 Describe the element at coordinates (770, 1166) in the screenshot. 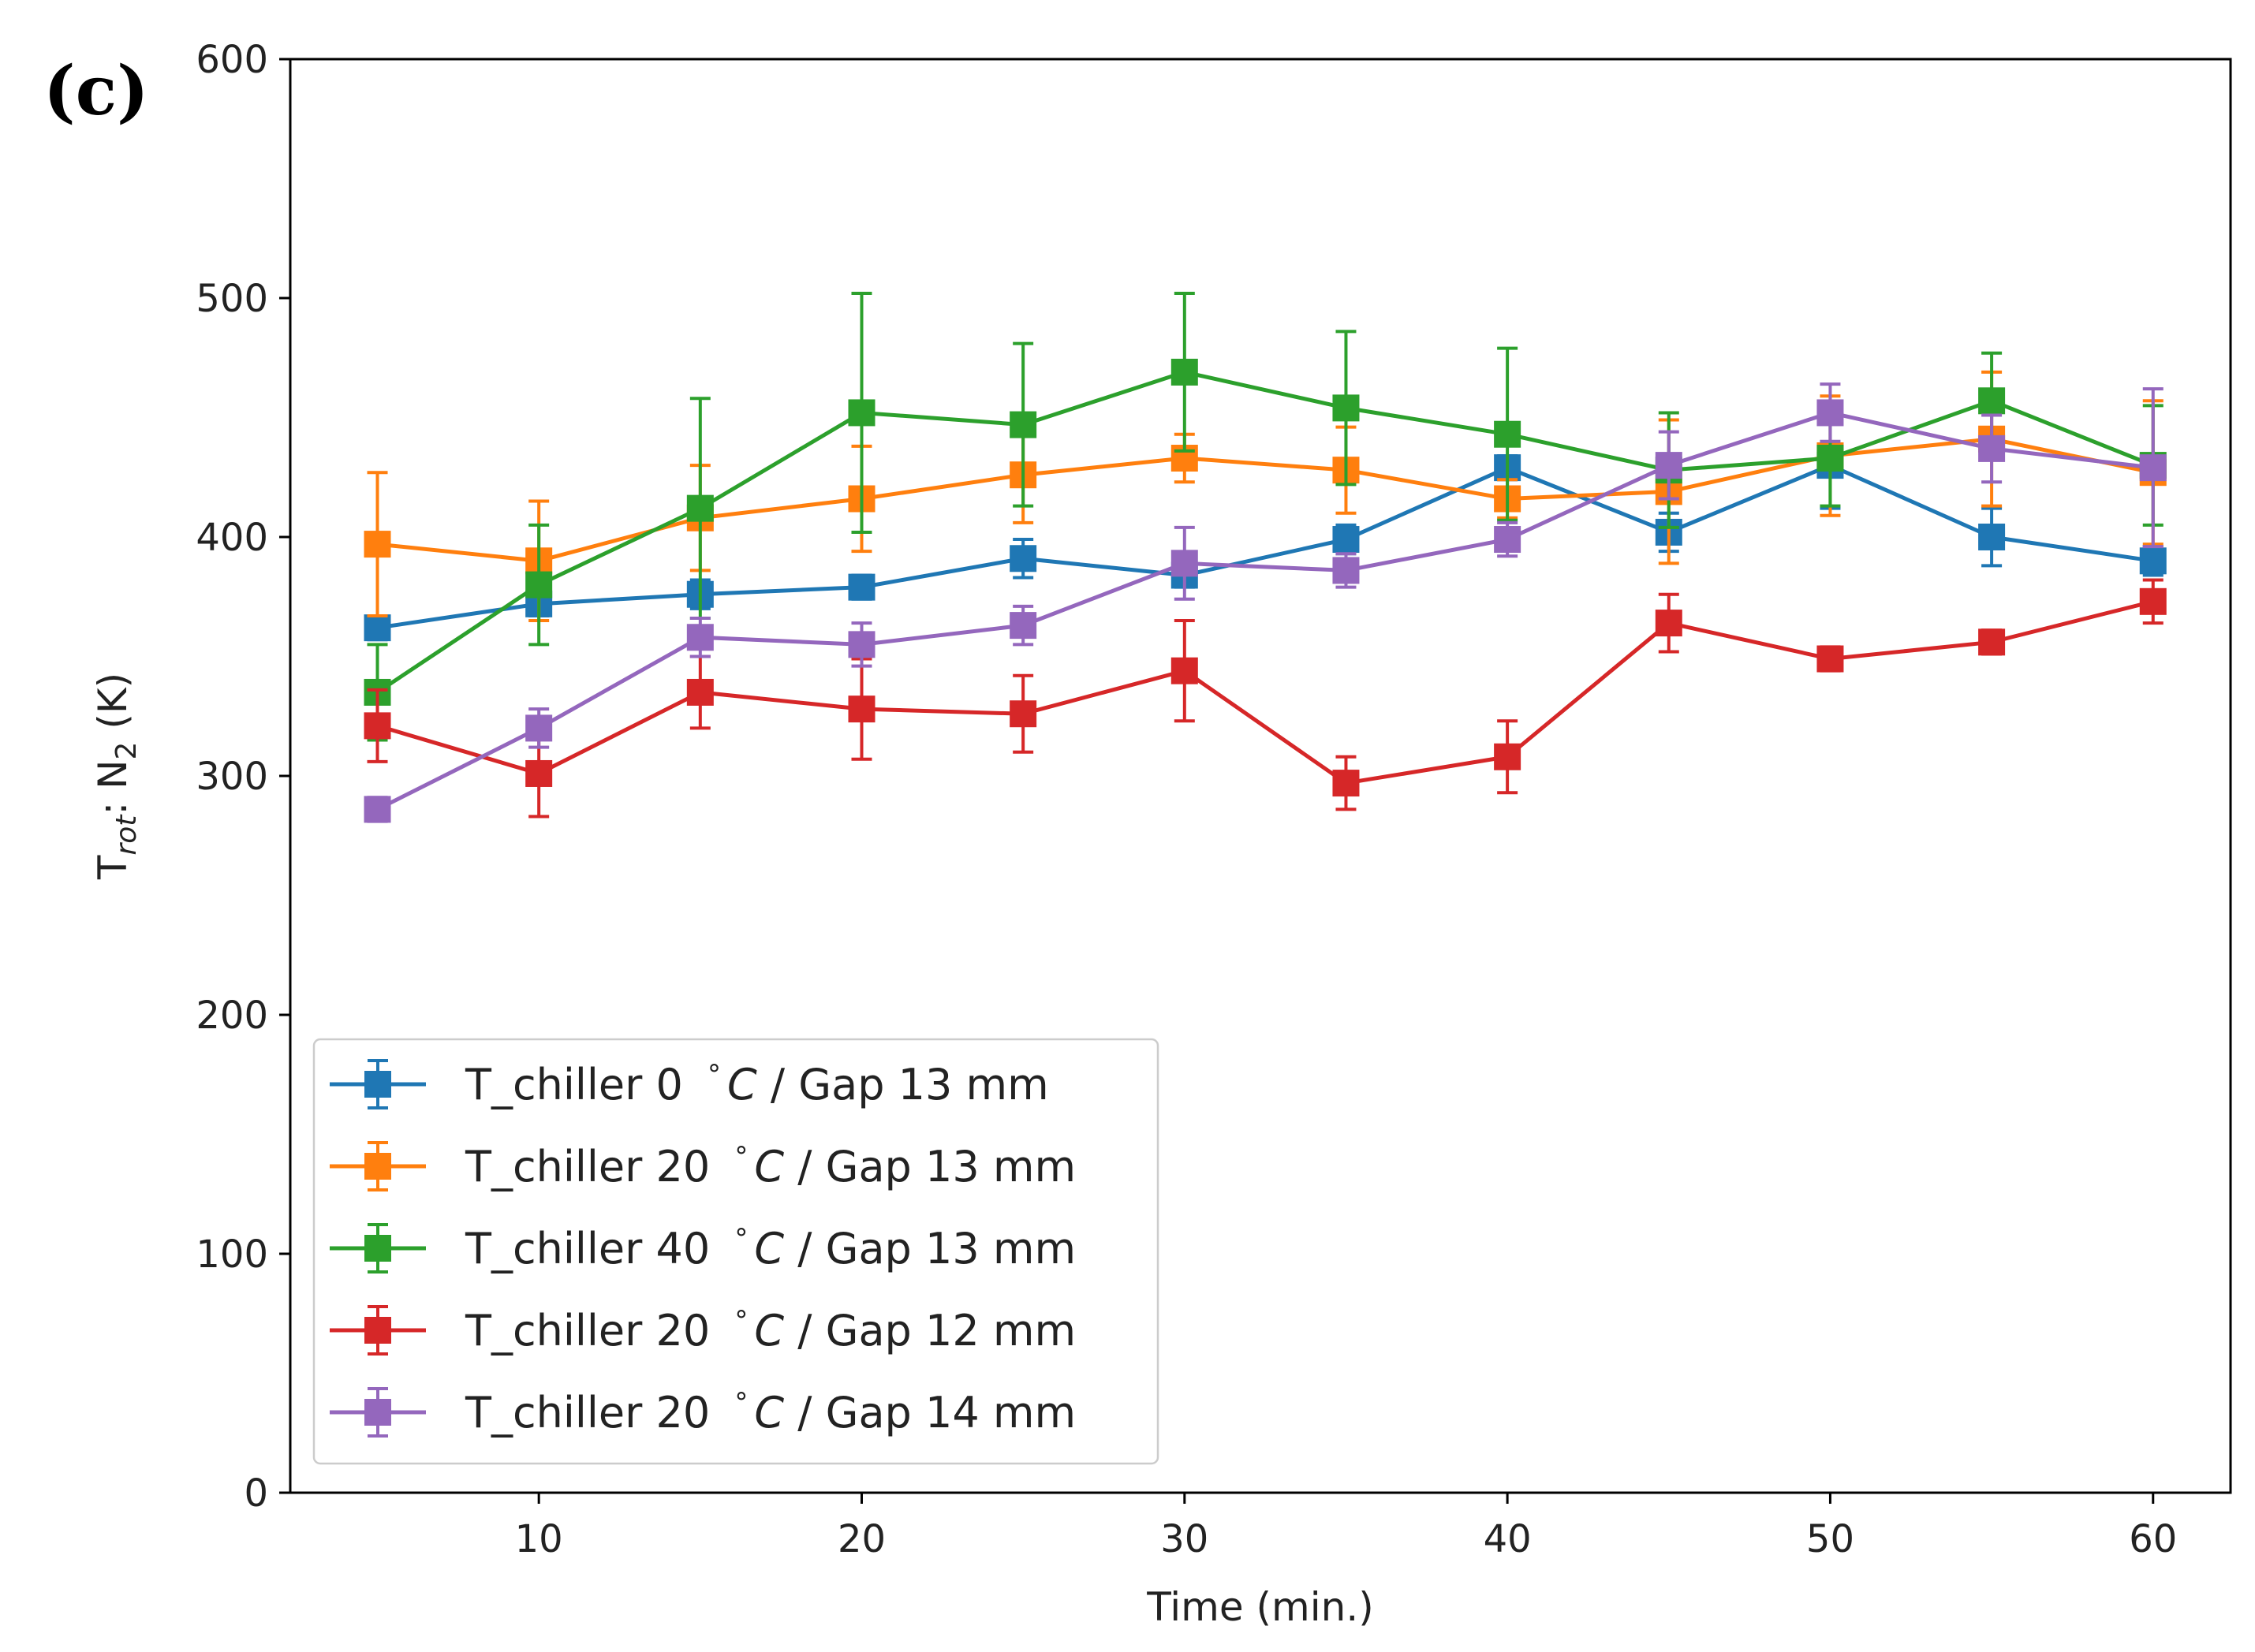

I see `legend-label: T_chiller 20 ° C / Gap 13 mm` at that location.